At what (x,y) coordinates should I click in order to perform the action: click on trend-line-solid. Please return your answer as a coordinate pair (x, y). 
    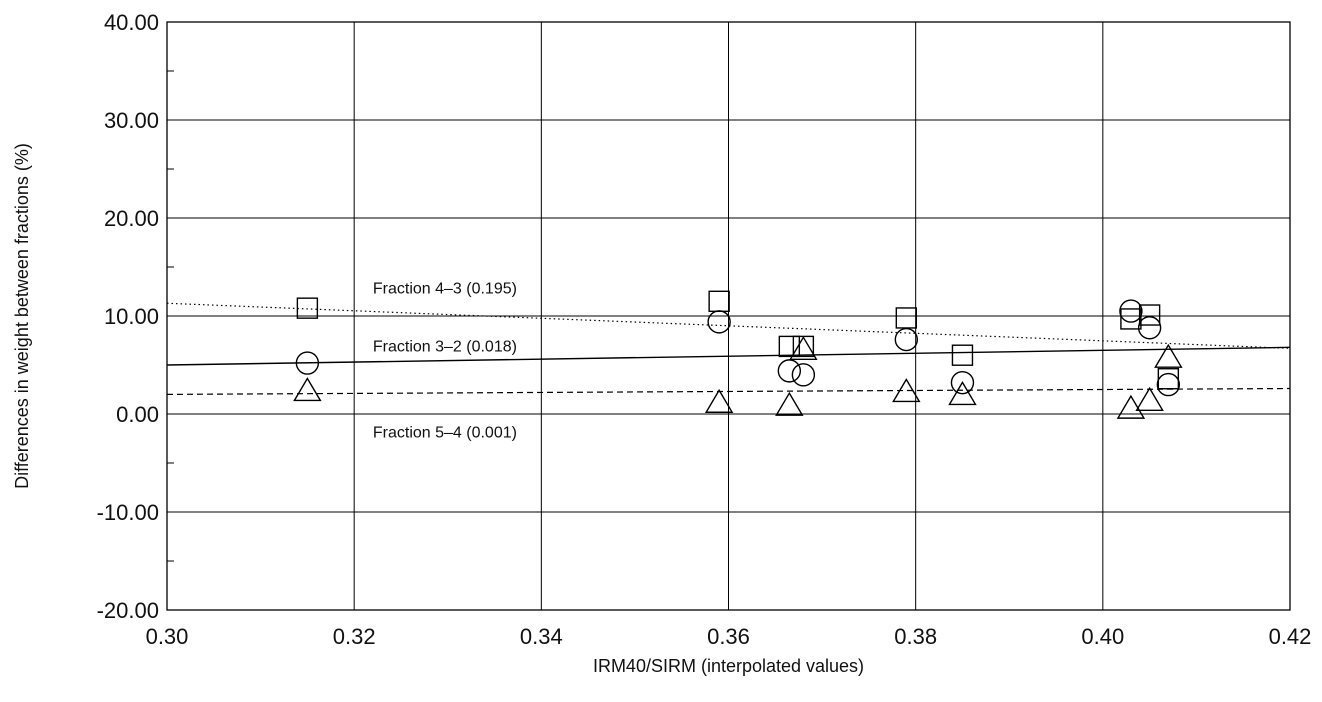
    Looking at the image, I should click on (728, 356).